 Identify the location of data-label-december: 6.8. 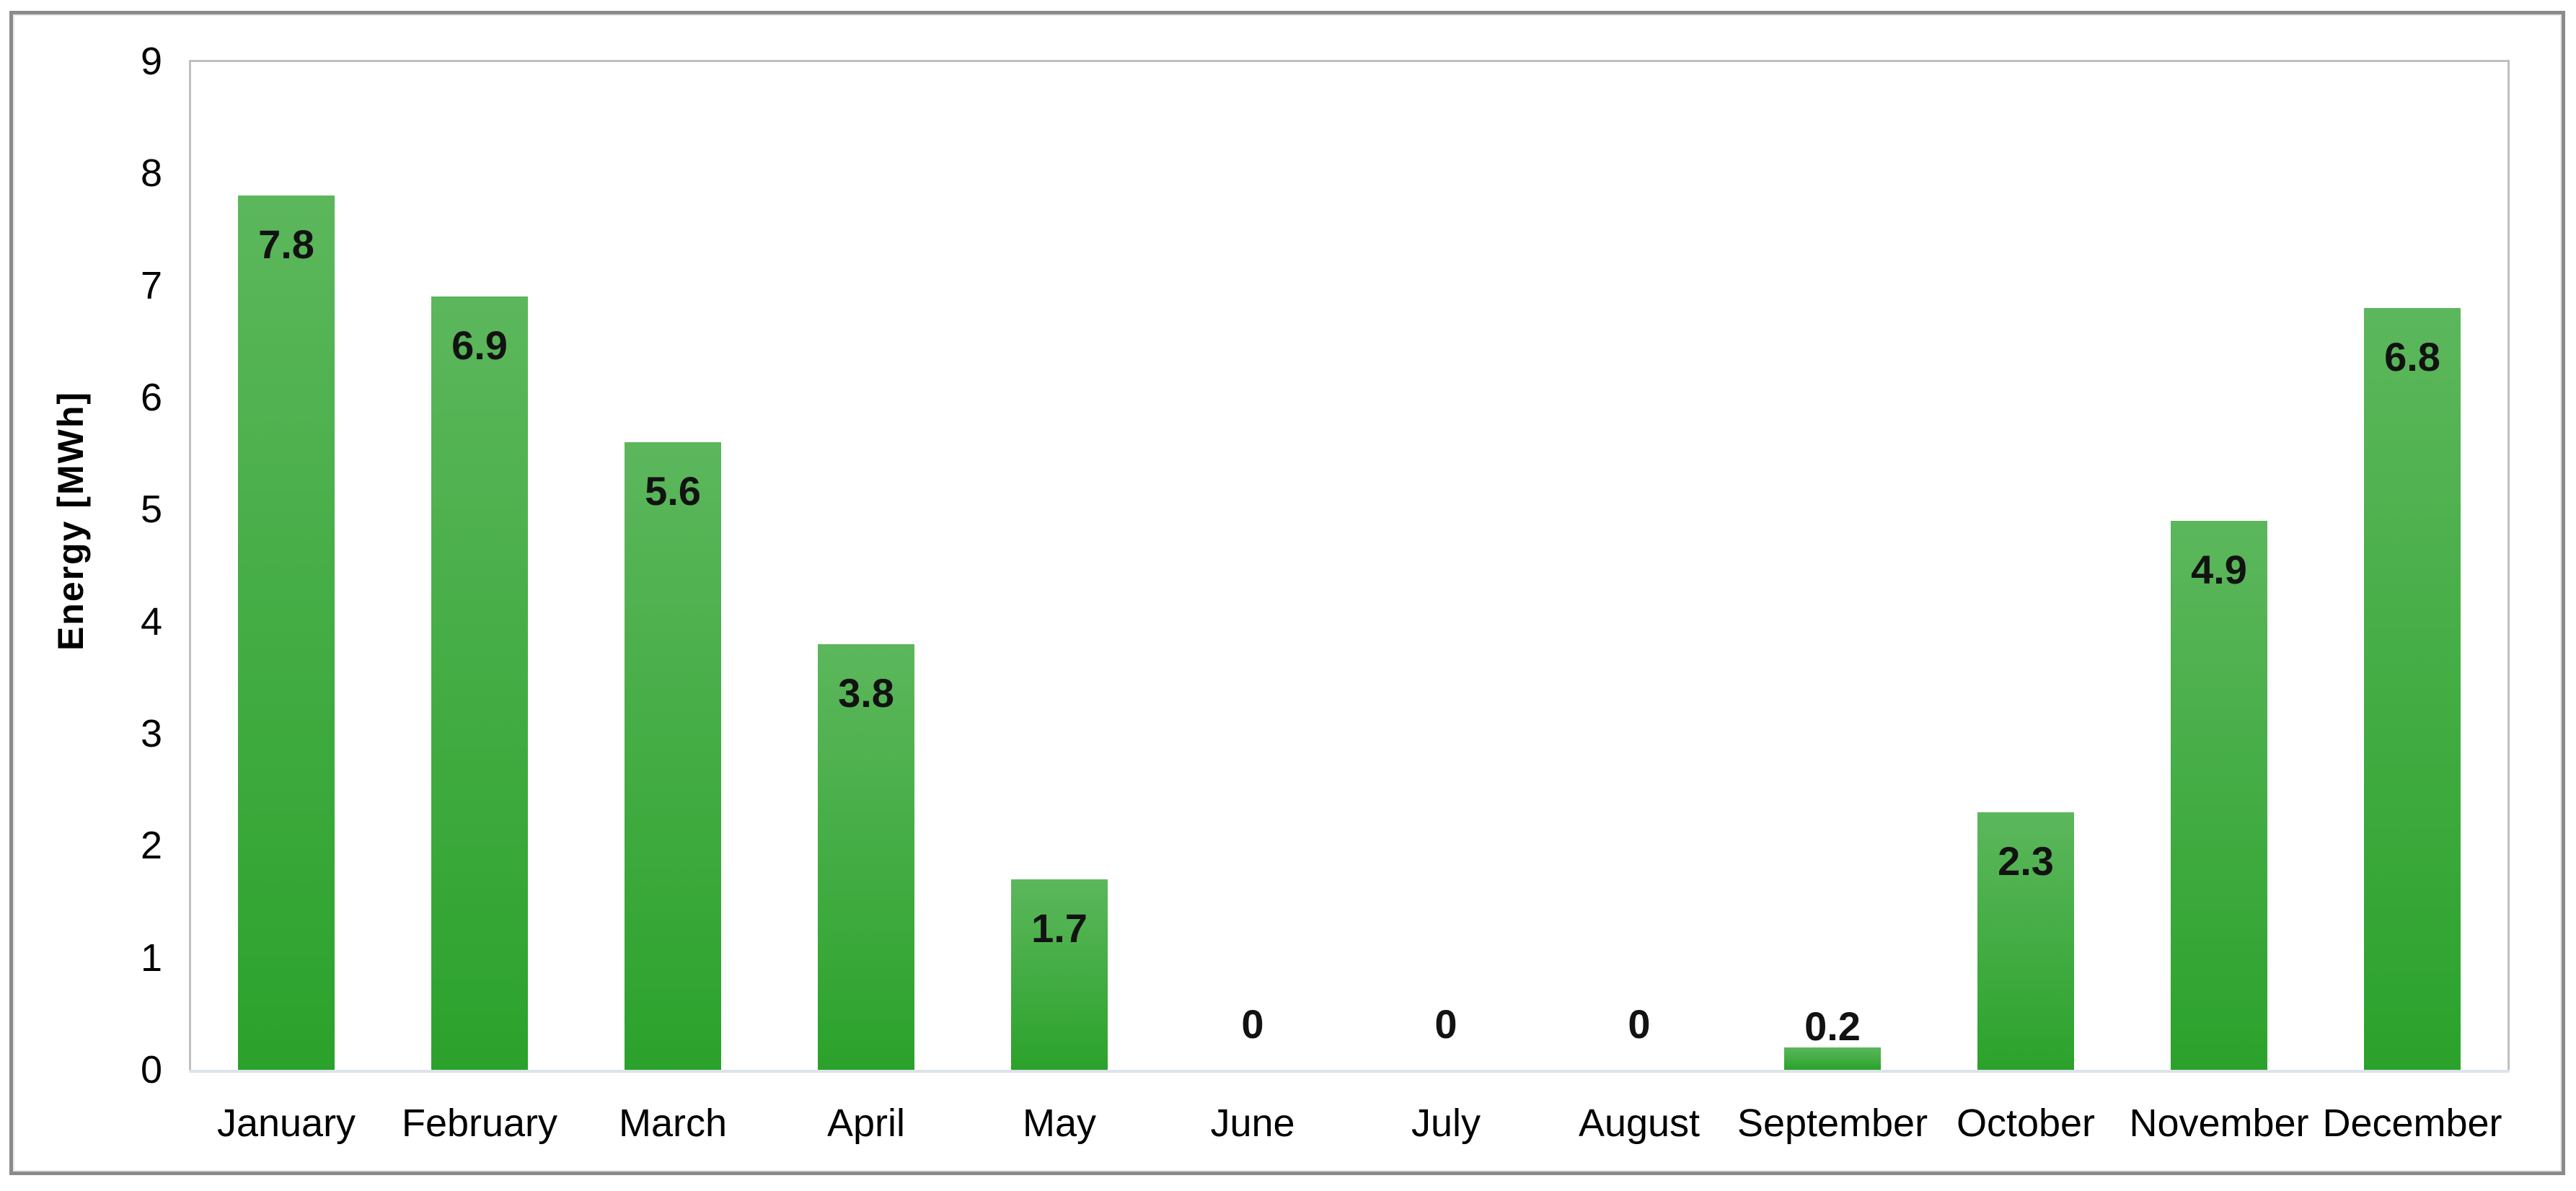
(2412, 356).